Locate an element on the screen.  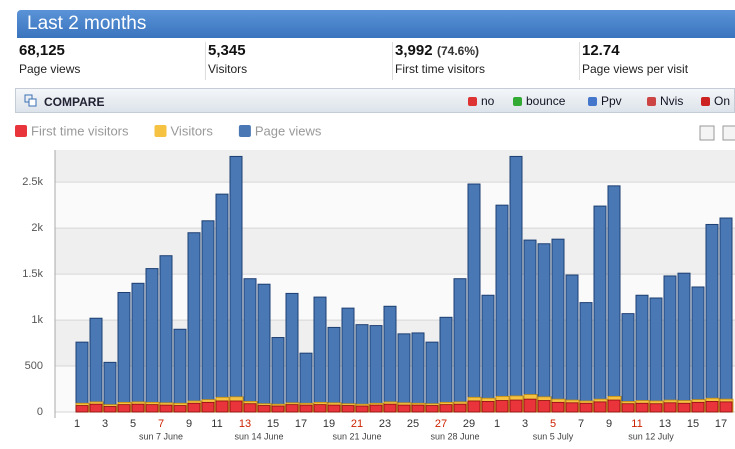
legend-label: First time visitors is located at coordinates (80, 131).